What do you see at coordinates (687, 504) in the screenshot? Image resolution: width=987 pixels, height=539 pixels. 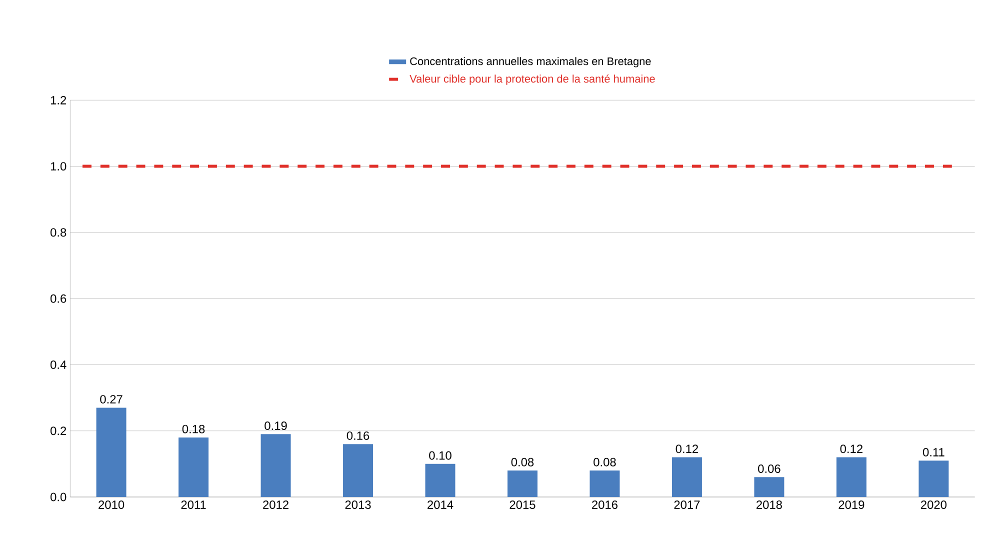 I see `x-tick-label: 2017` at bounding box center [687, 504].